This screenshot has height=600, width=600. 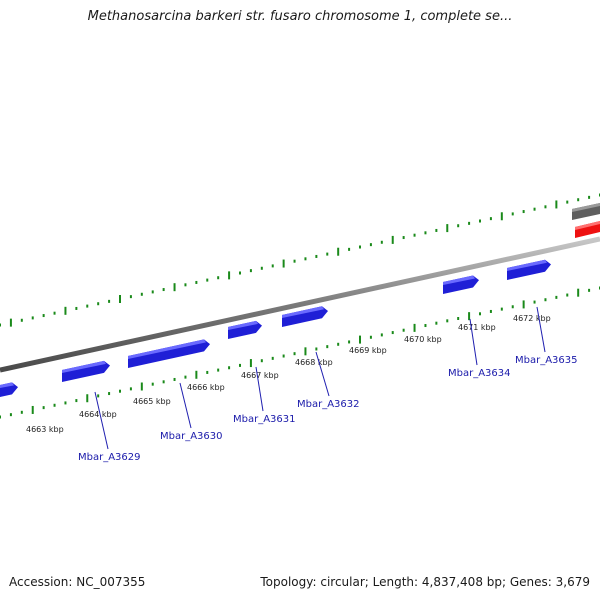 I want to click on tick-label: 4663 kbp, so click(x=45, y=429).